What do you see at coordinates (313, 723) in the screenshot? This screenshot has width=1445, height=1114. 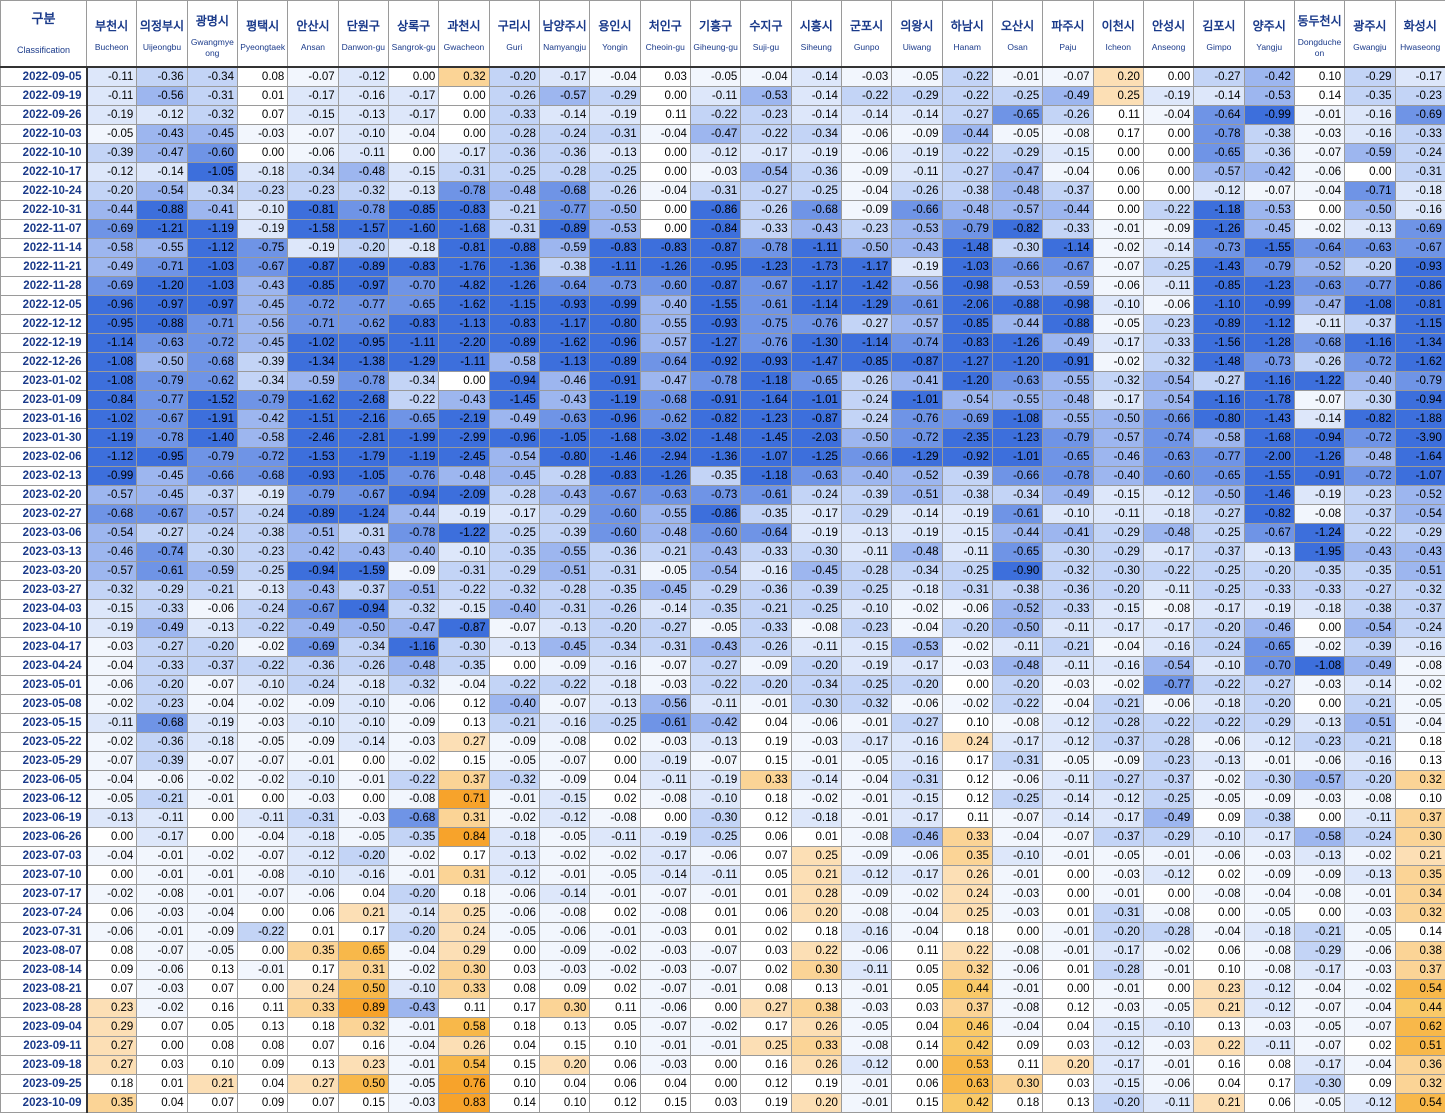 I see `heatmap-cell: -0.10` at bounding box center [313, 723].